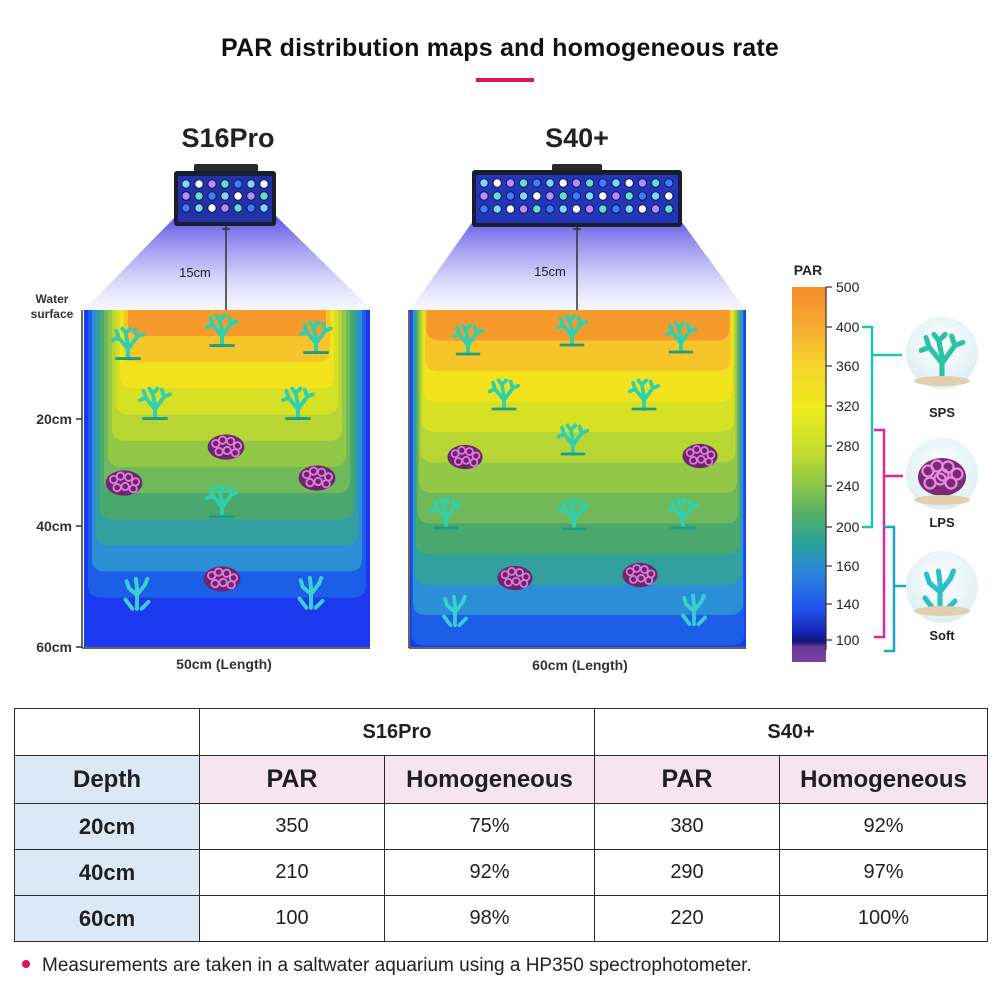 Image resolution: width=1000 pixels, height=1000 pixels. I want to click on coral-markers-s40plus, so click(573, 471).